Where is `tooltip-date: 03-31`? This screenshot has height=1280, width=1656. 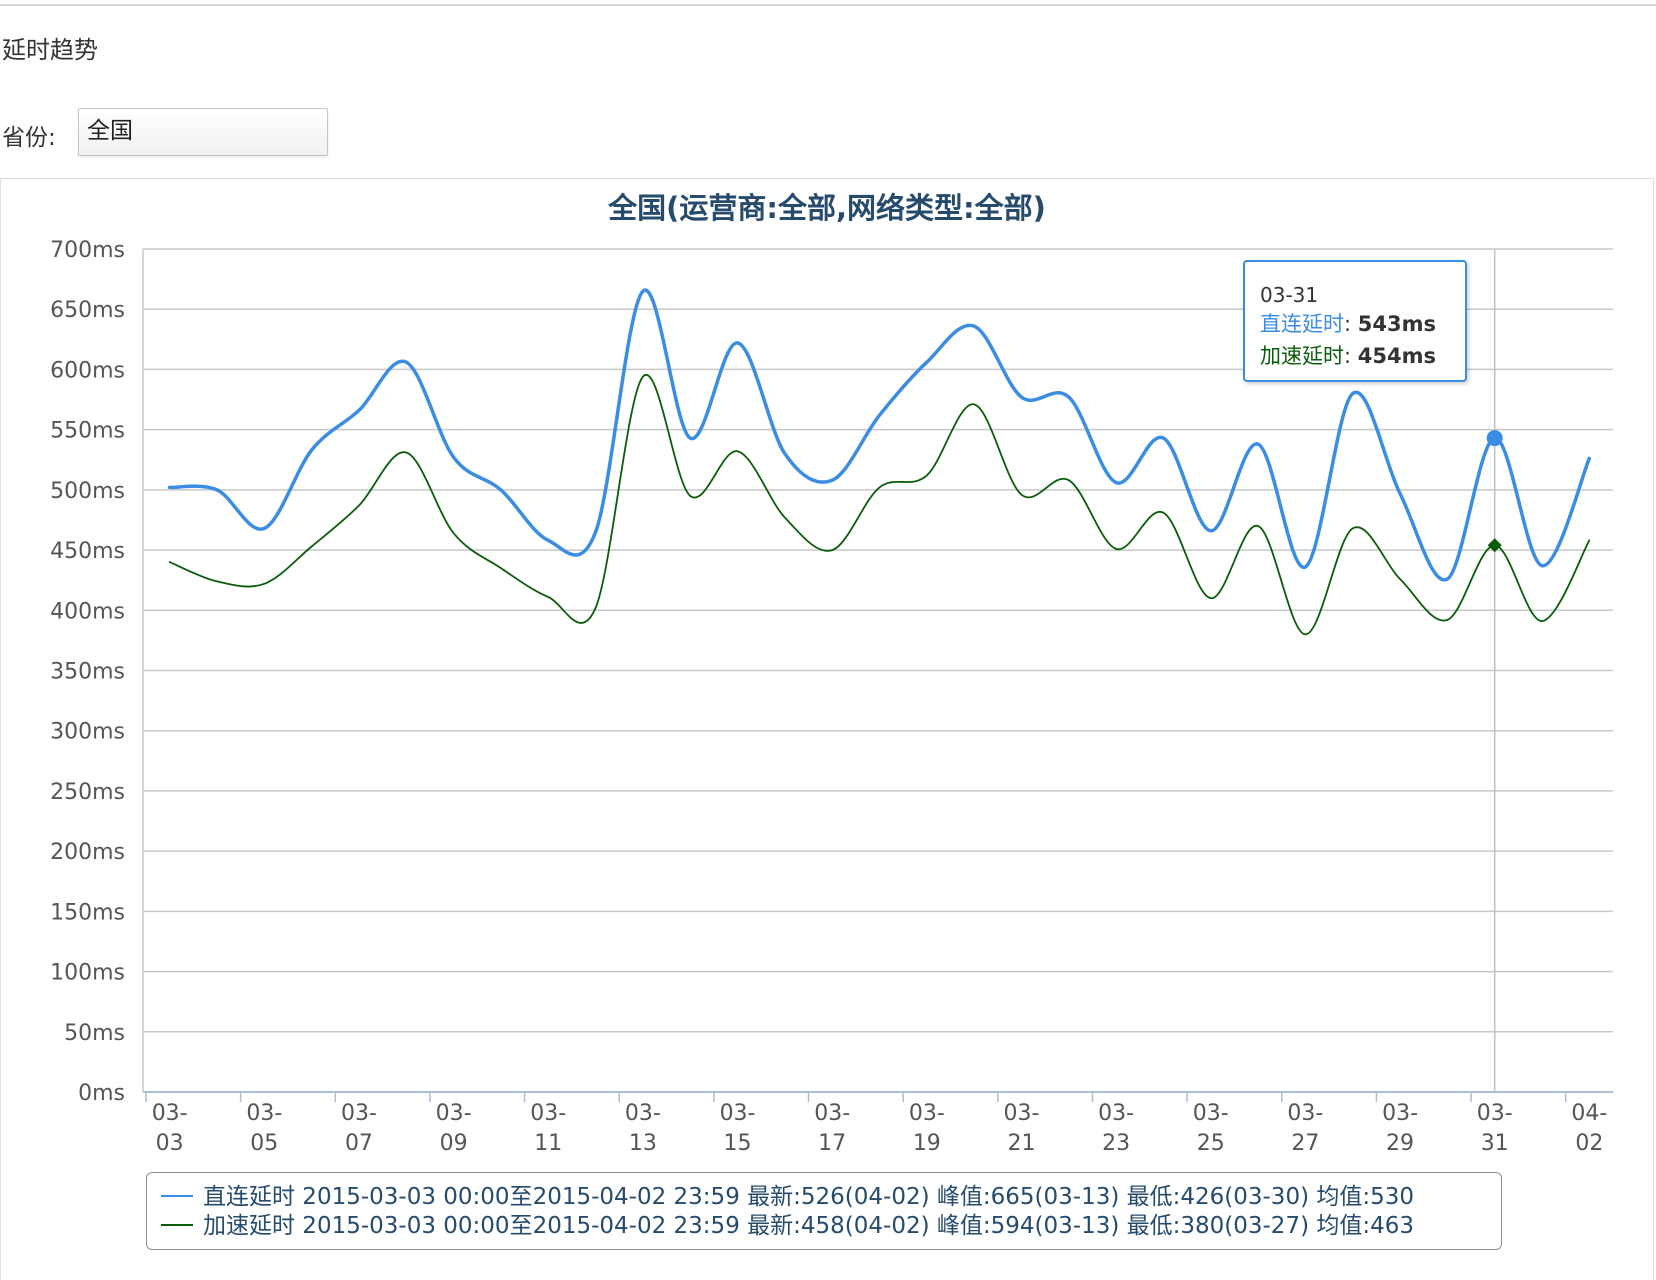 tooltip-date: 03-31 is located at coordinates (1289, 295).